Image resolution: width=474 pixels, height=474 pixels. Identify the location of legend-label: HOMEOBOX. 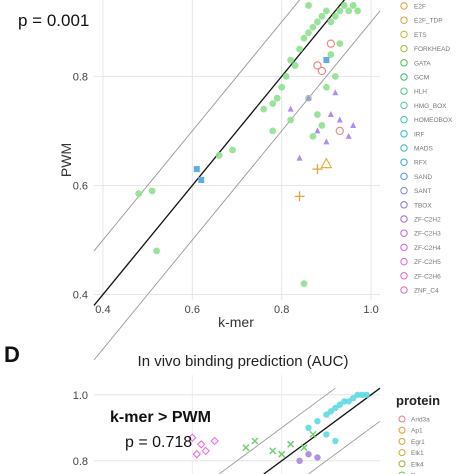
(433, 120).